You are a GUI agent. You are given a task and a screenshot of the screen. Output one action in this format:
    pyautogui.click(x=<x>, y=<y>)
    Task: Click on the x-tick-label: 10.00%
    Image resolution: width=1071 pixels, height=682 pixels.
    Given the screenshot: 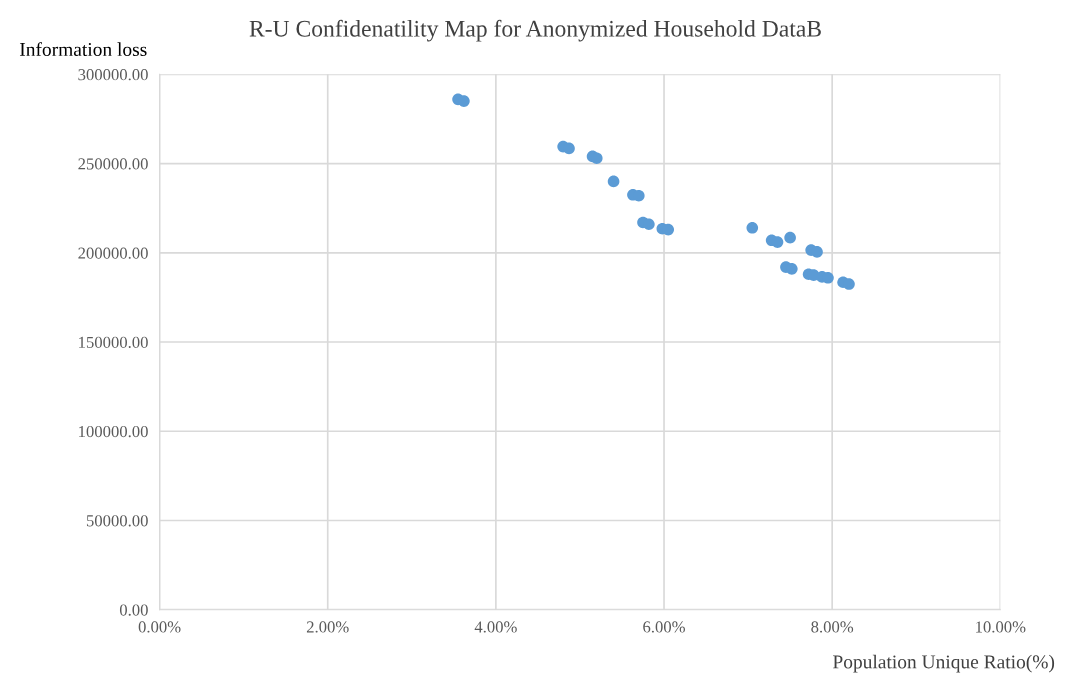 What is the action you would take?
    pyautogui.click(x=1001, y=627)
    